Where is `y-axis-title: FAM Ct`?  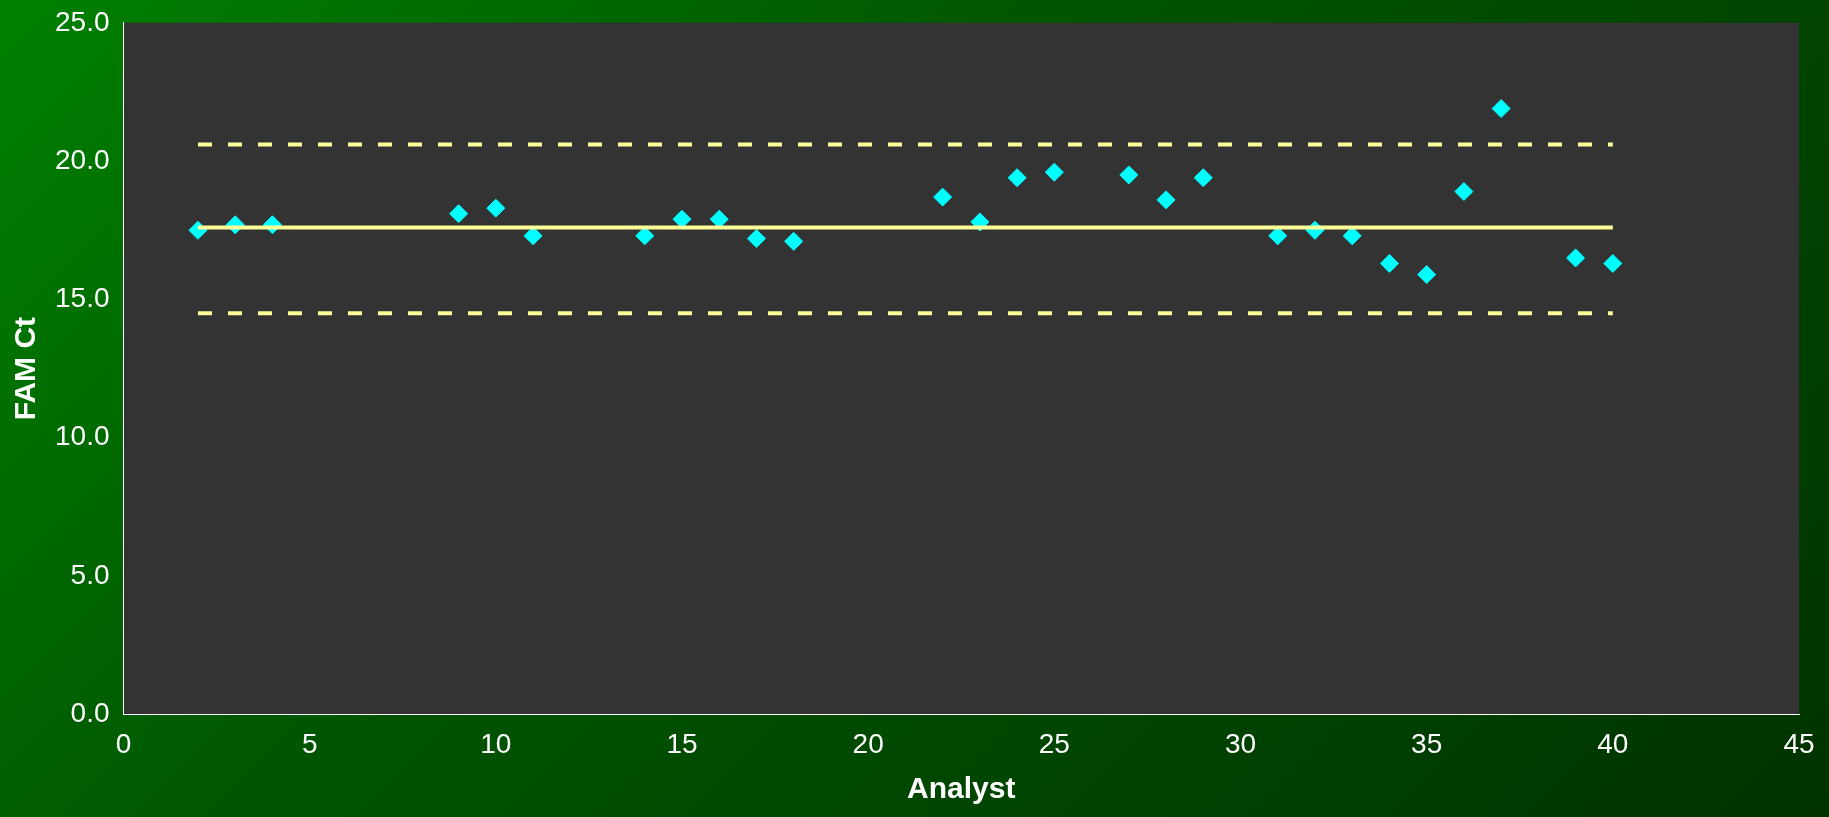 y-axis-title: FAM Ct is located at coordinates (25, 368).